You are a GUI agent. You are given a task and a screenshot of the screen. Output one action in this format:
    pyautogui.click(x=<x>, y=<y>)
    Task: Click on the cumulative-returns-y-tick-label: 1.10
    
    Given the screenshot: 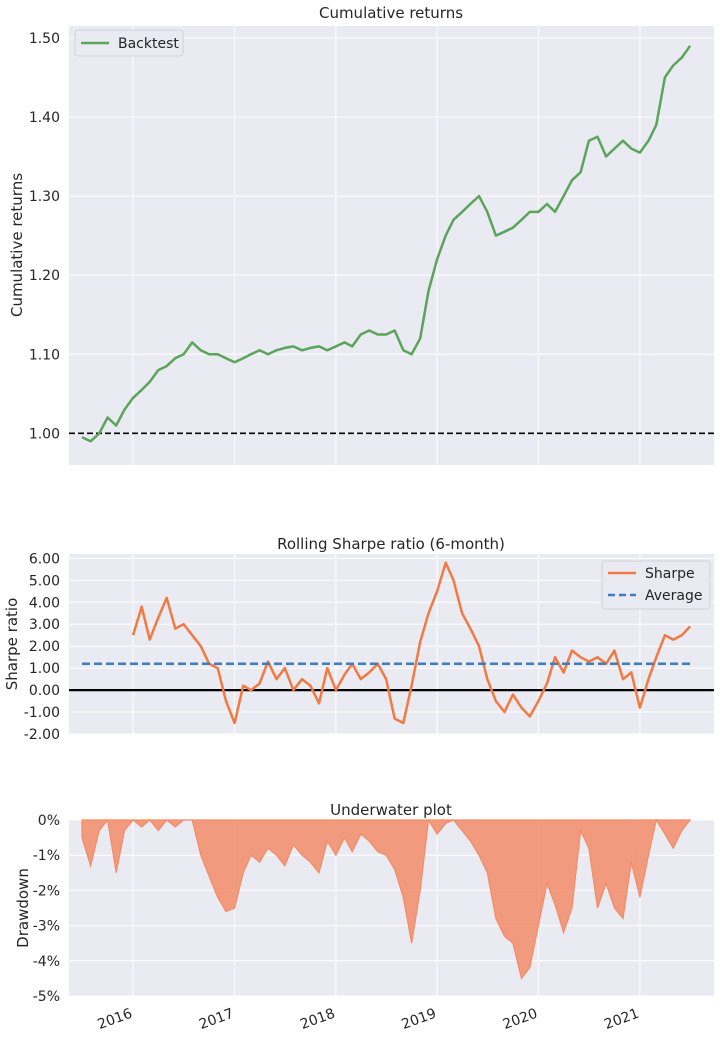 What is the action you would take?
    pyautogui.click(x=44, y=355)
    